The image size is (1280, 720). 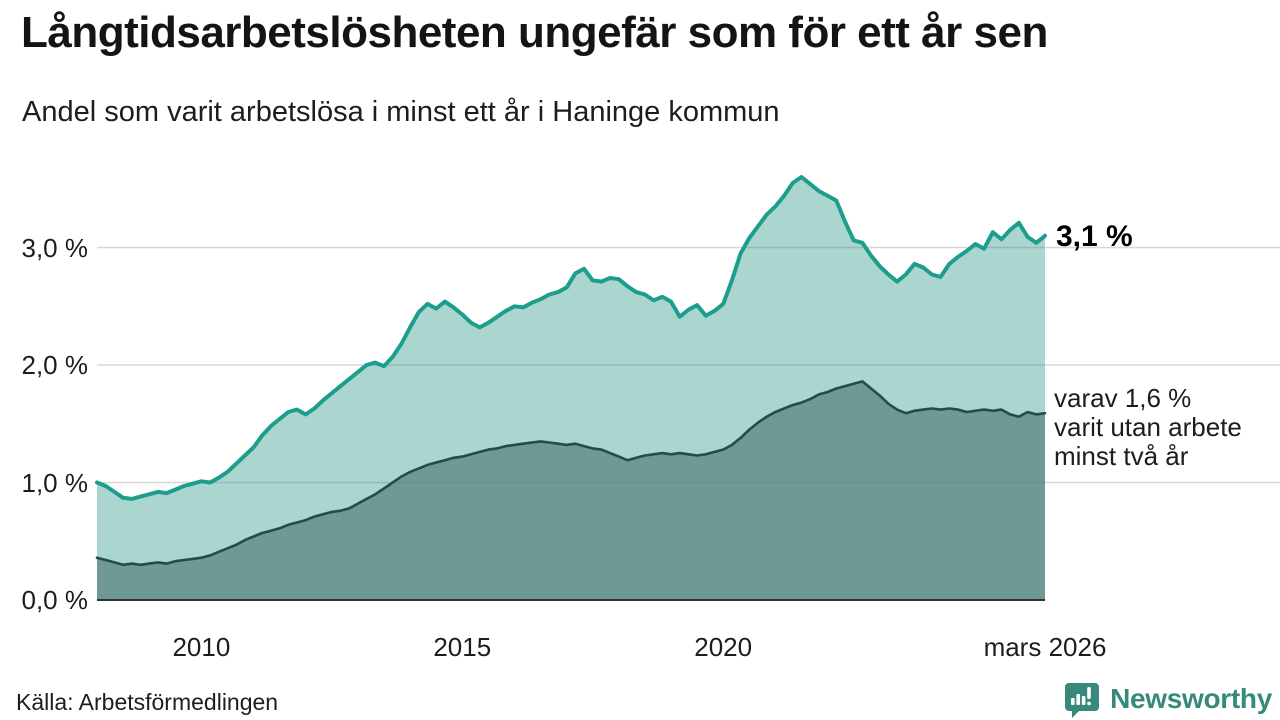 What do you see at coordinates (147, 702) in the screenshot?
I see `source-note: Källa: Arbetsförmedlingen` at bounding box center [147, 702].